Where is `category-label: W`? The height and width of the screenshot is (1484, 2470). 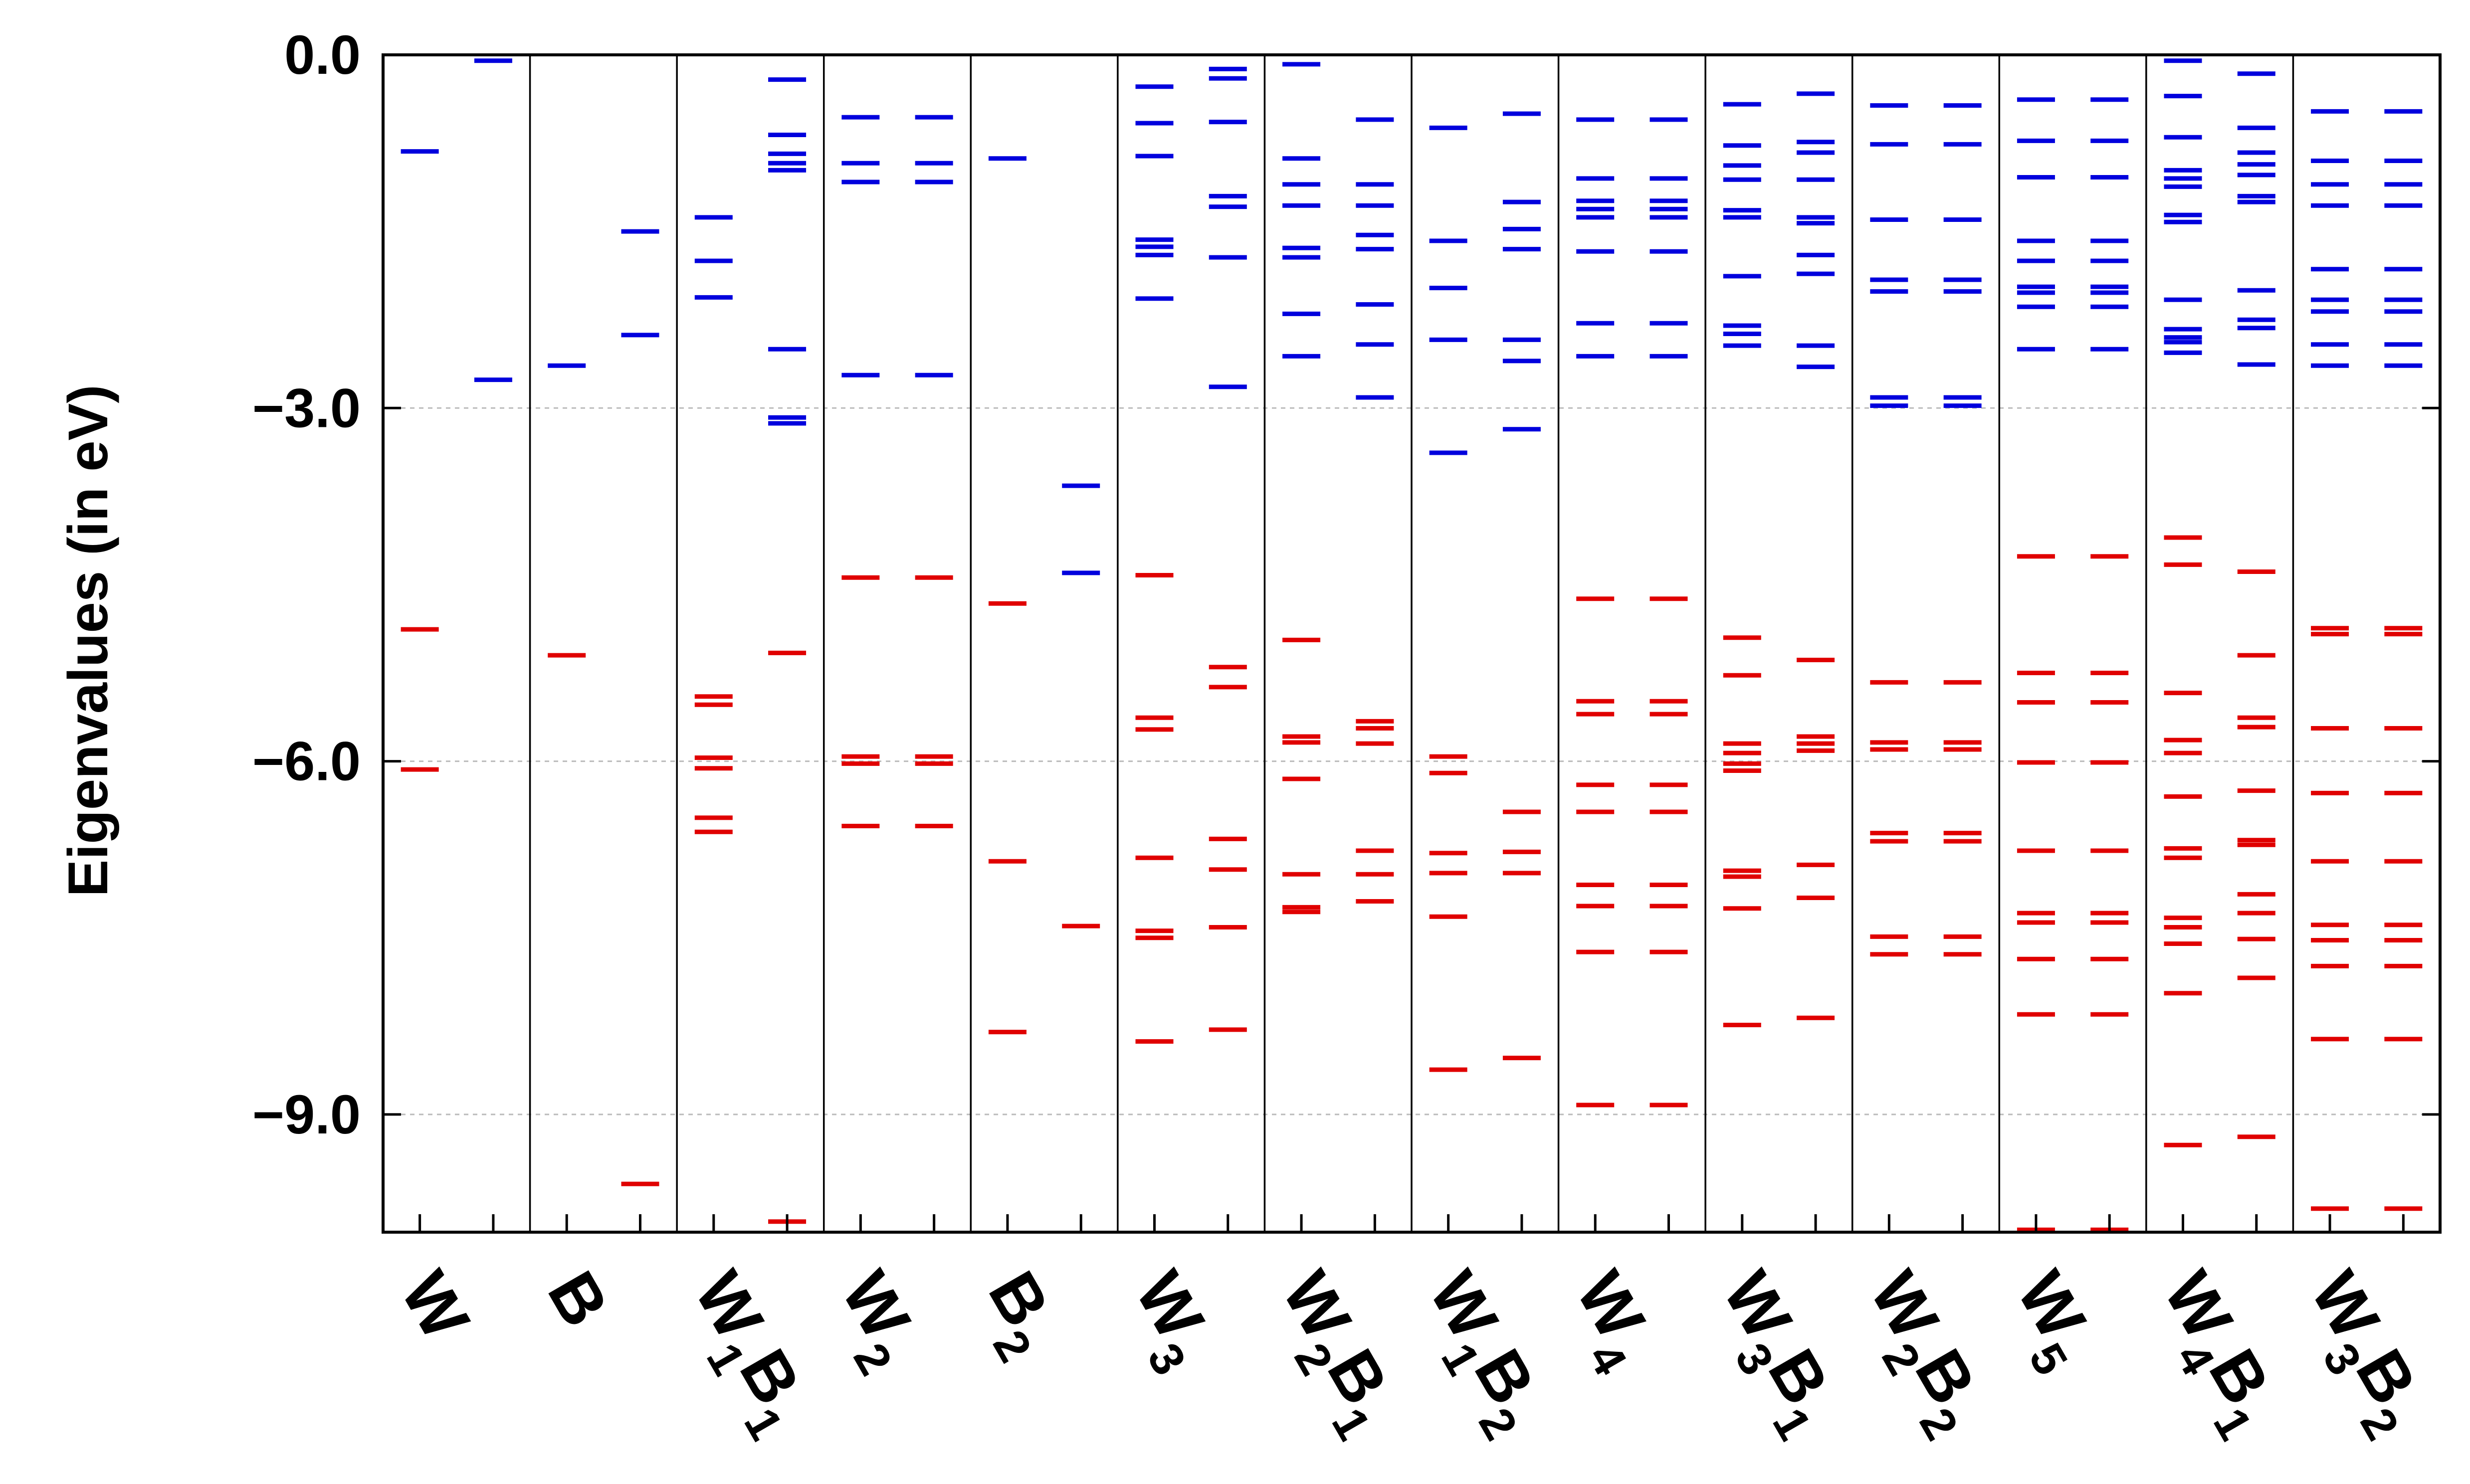 category-label: W is located at coordinates (435, 1305).